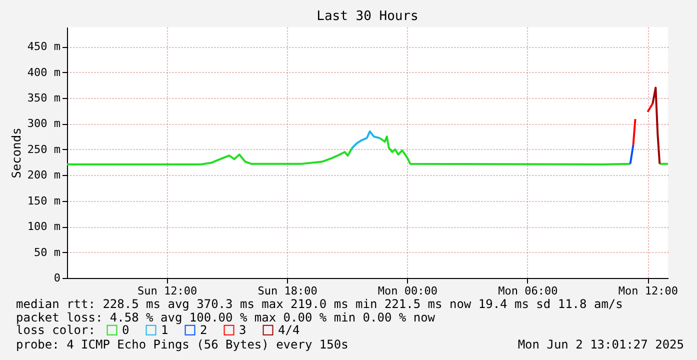 The image size is (697, 360). Describe the element at coordinates (56, 330) in the screenshot. I see `legend-title: loss color:` at that location.